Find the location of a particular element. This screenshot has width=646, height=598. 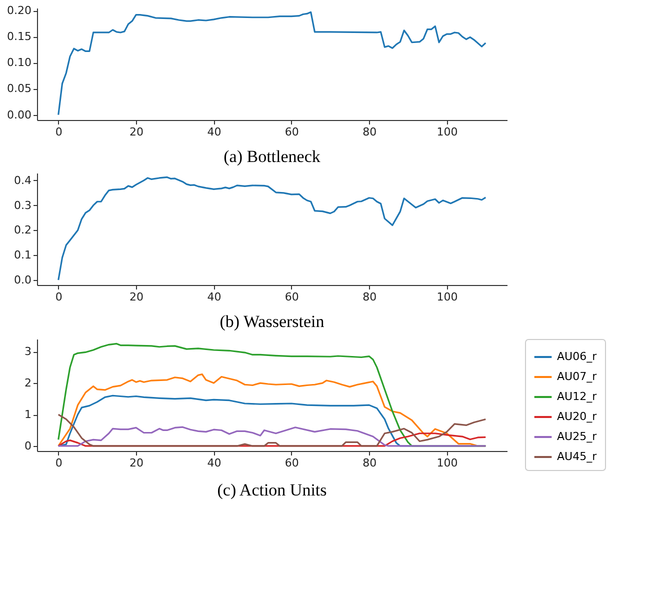

y-tick-label: 0.0 is located at coordinates (23, 280).